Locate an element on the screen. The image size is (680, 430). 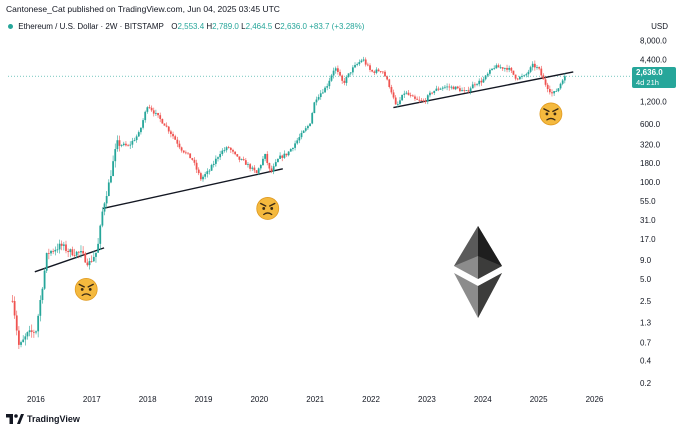
time-tick-label: 2021 is located at coordinates (315, 399).